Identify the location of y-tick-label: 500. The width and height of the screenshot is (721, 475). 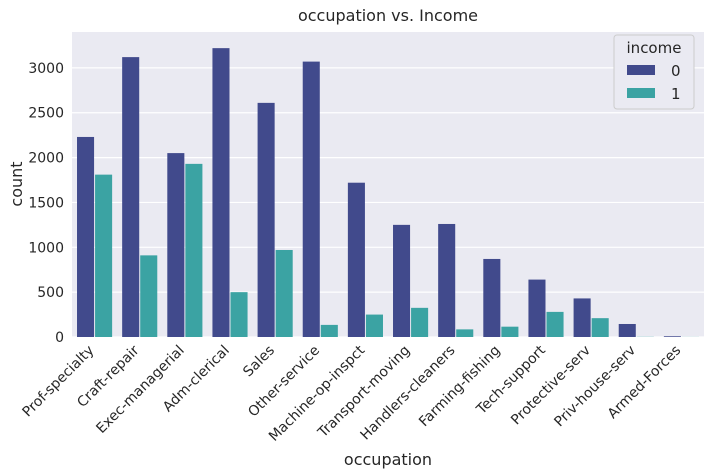
(50, 293).